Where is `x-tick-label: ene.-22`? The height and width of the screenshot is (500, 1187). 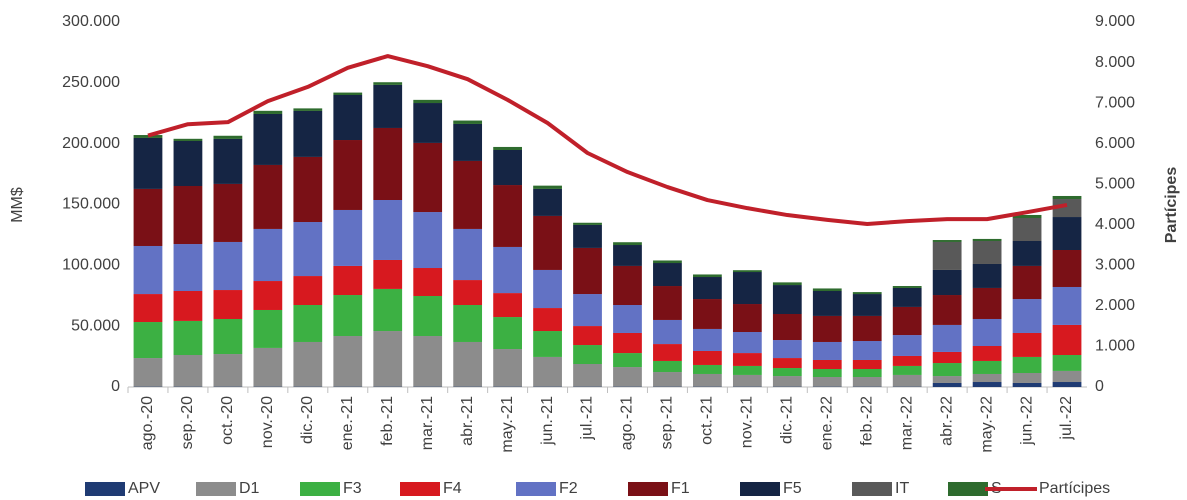
x-tick-label: ene.-22 is located at coordinates (826, 423).